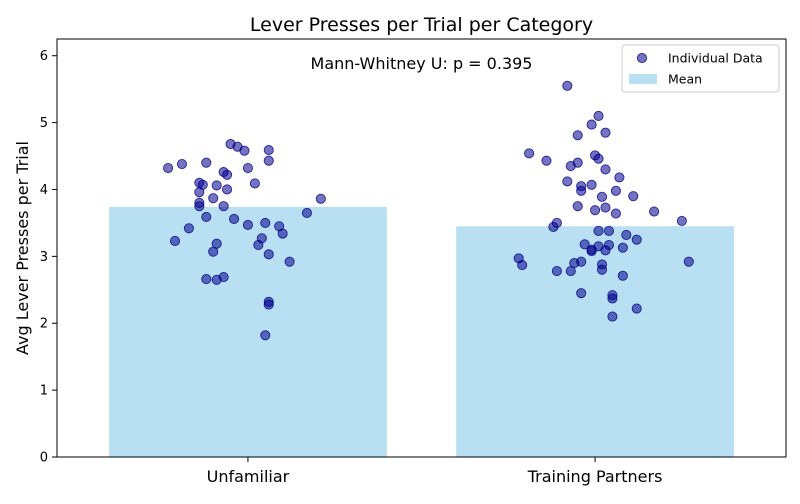 This screenshot has height=504, width=800. I want to click on y-axis-label: Avg Lever Presses per Trial, so click(22, 248).